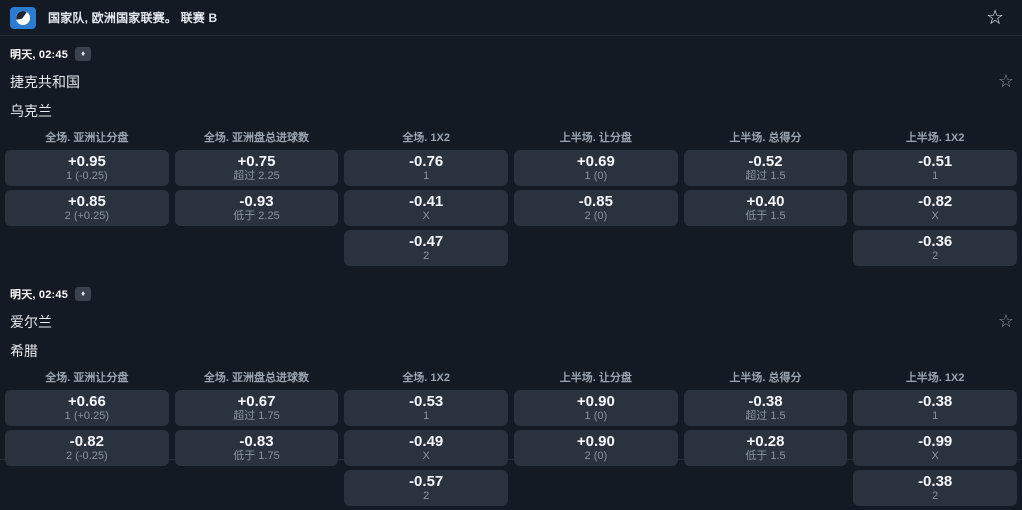  I want to click on odds-cell: -0.82 2 (-0.25), so click(87, 448).